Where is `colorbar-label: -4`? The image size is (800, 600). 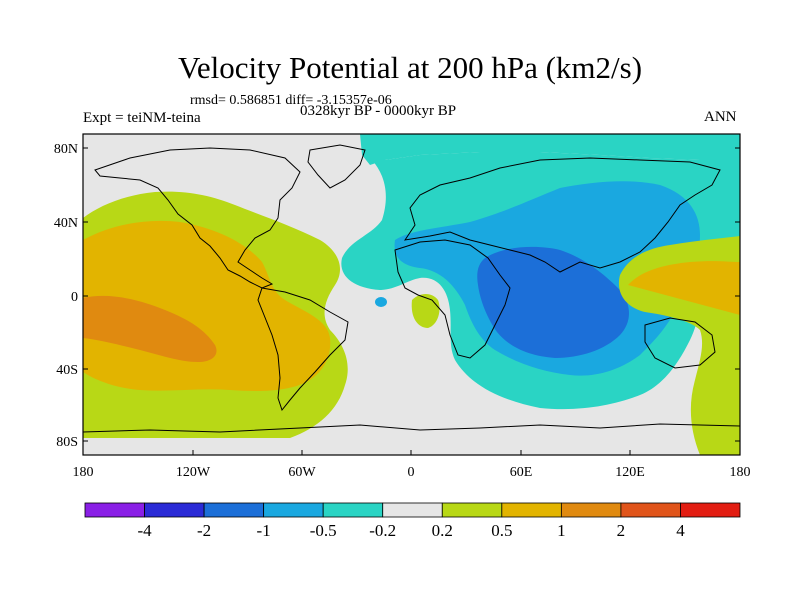 colorbar-label: -4 is located at coordinates (144, 530).